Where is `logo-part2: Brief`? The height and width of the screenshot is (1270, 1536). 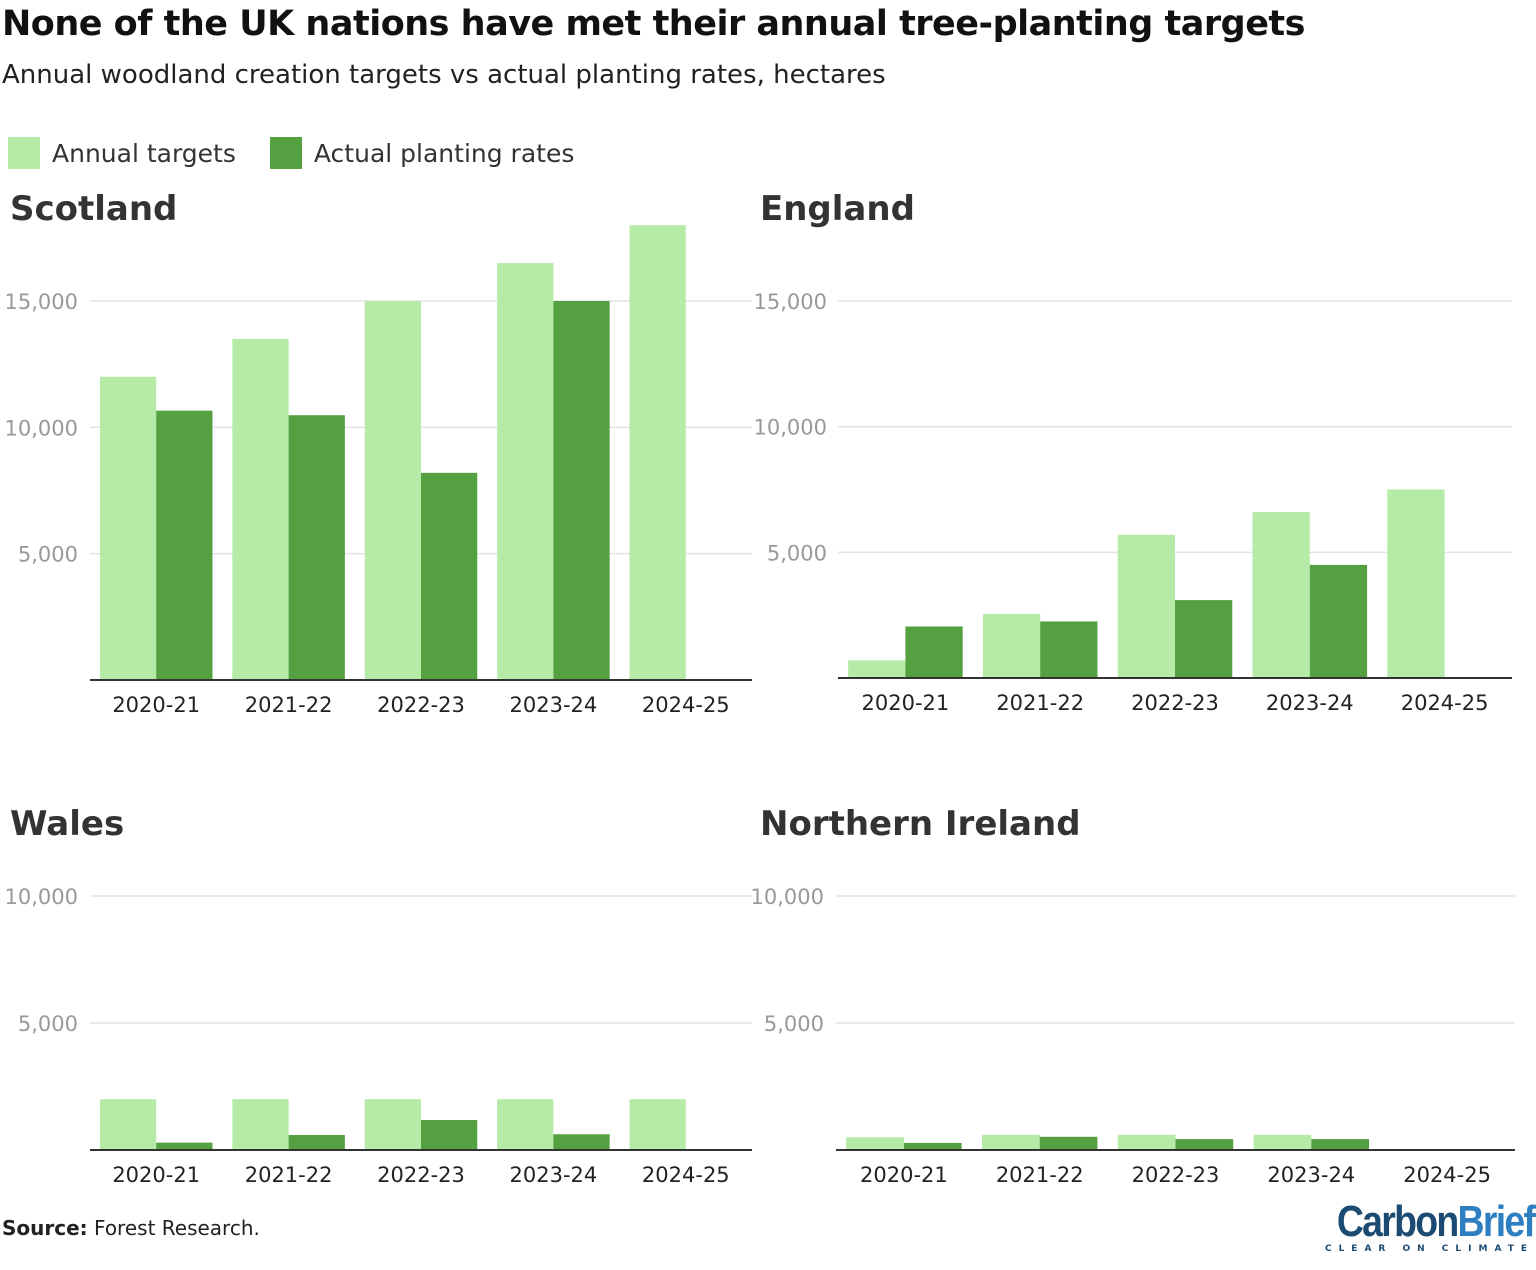
logo-part2: Brief is located at coordinates (1496, 1221).